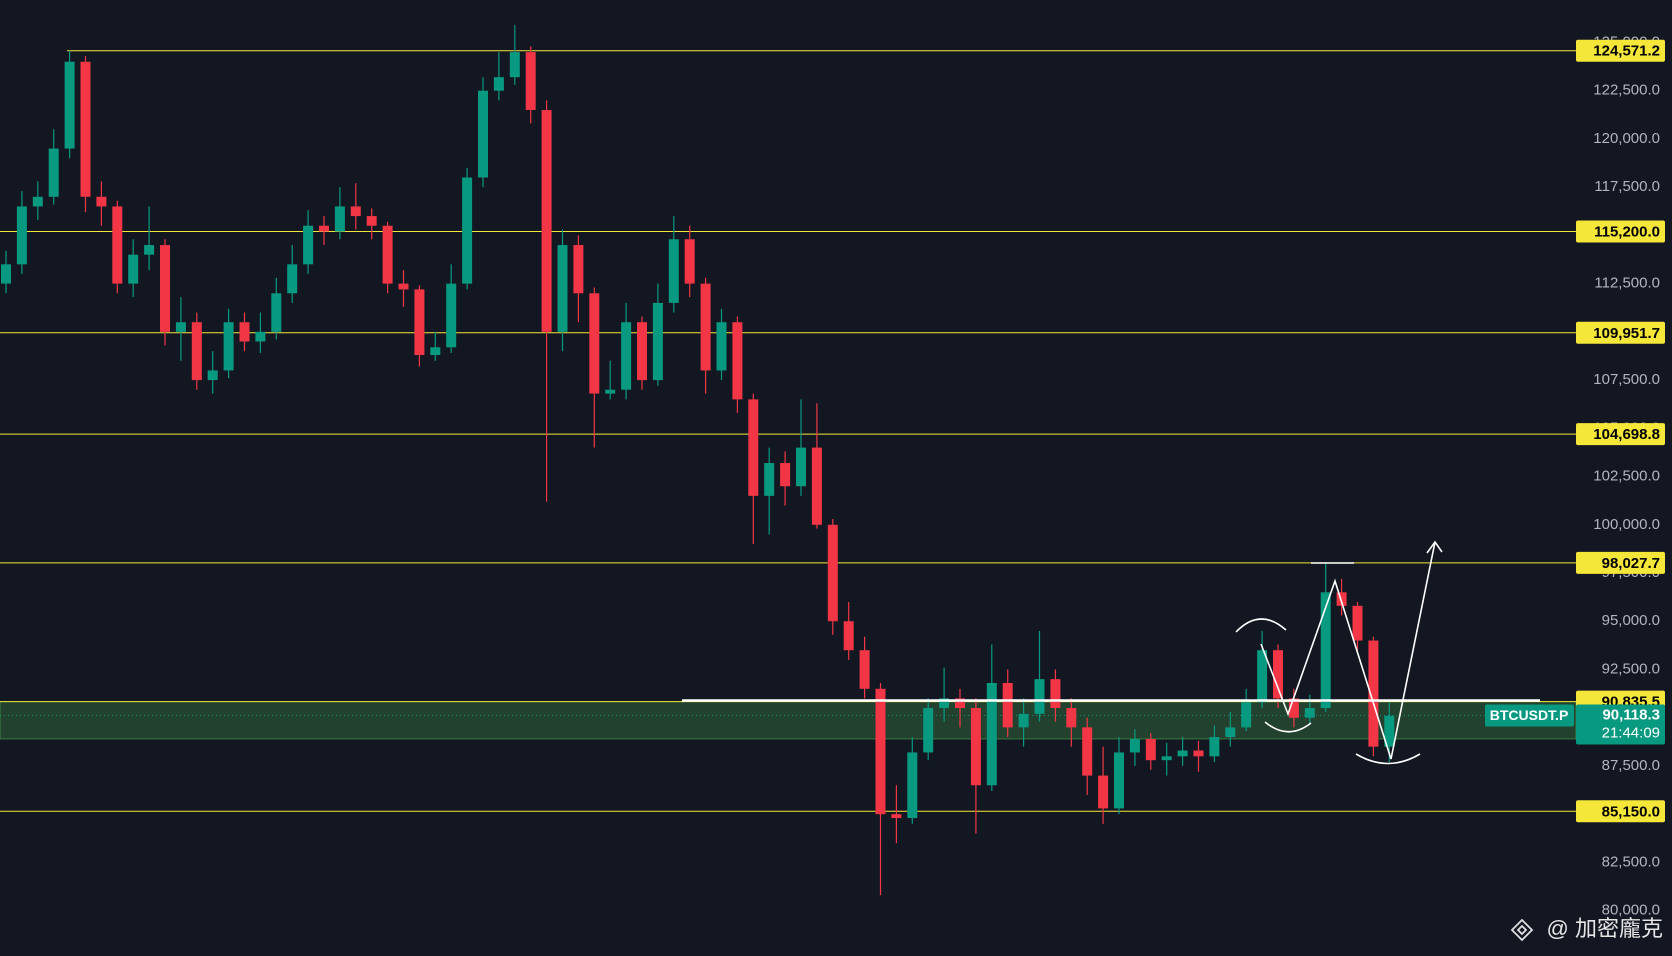 The image size is (1672, 956). What do you see at coordinates (1631, 620) in the screenshot?
I see `y-tick-label: 95,000.0` at bounding box center [1631, 620].